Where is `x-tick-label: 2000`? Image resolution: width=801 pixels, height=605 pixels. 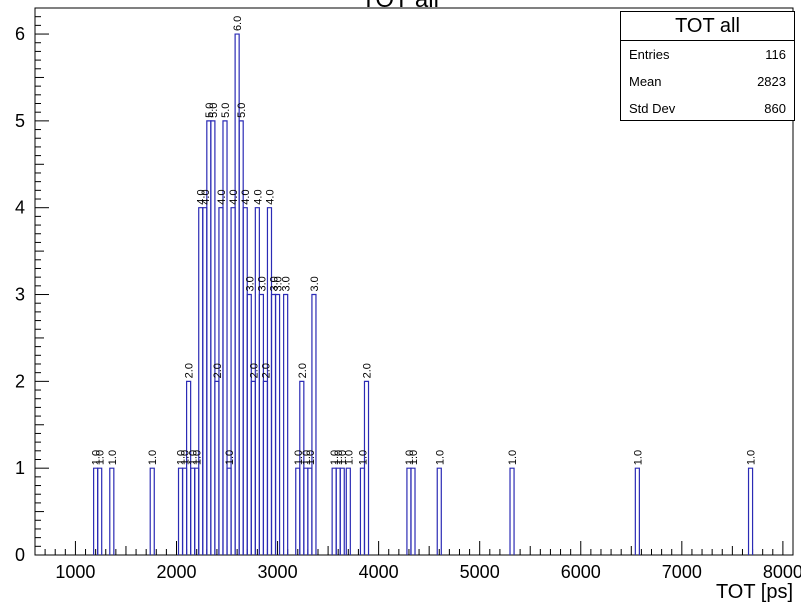 x-tick-label: 2000 is located at coordinates (176, 572).